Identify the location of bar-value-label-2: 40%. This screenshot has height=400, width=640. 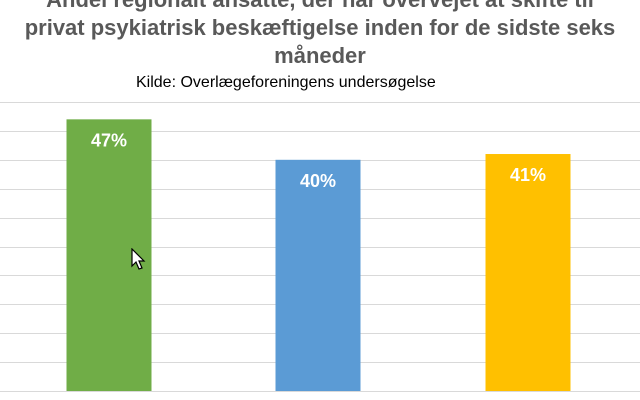
(318, 181).